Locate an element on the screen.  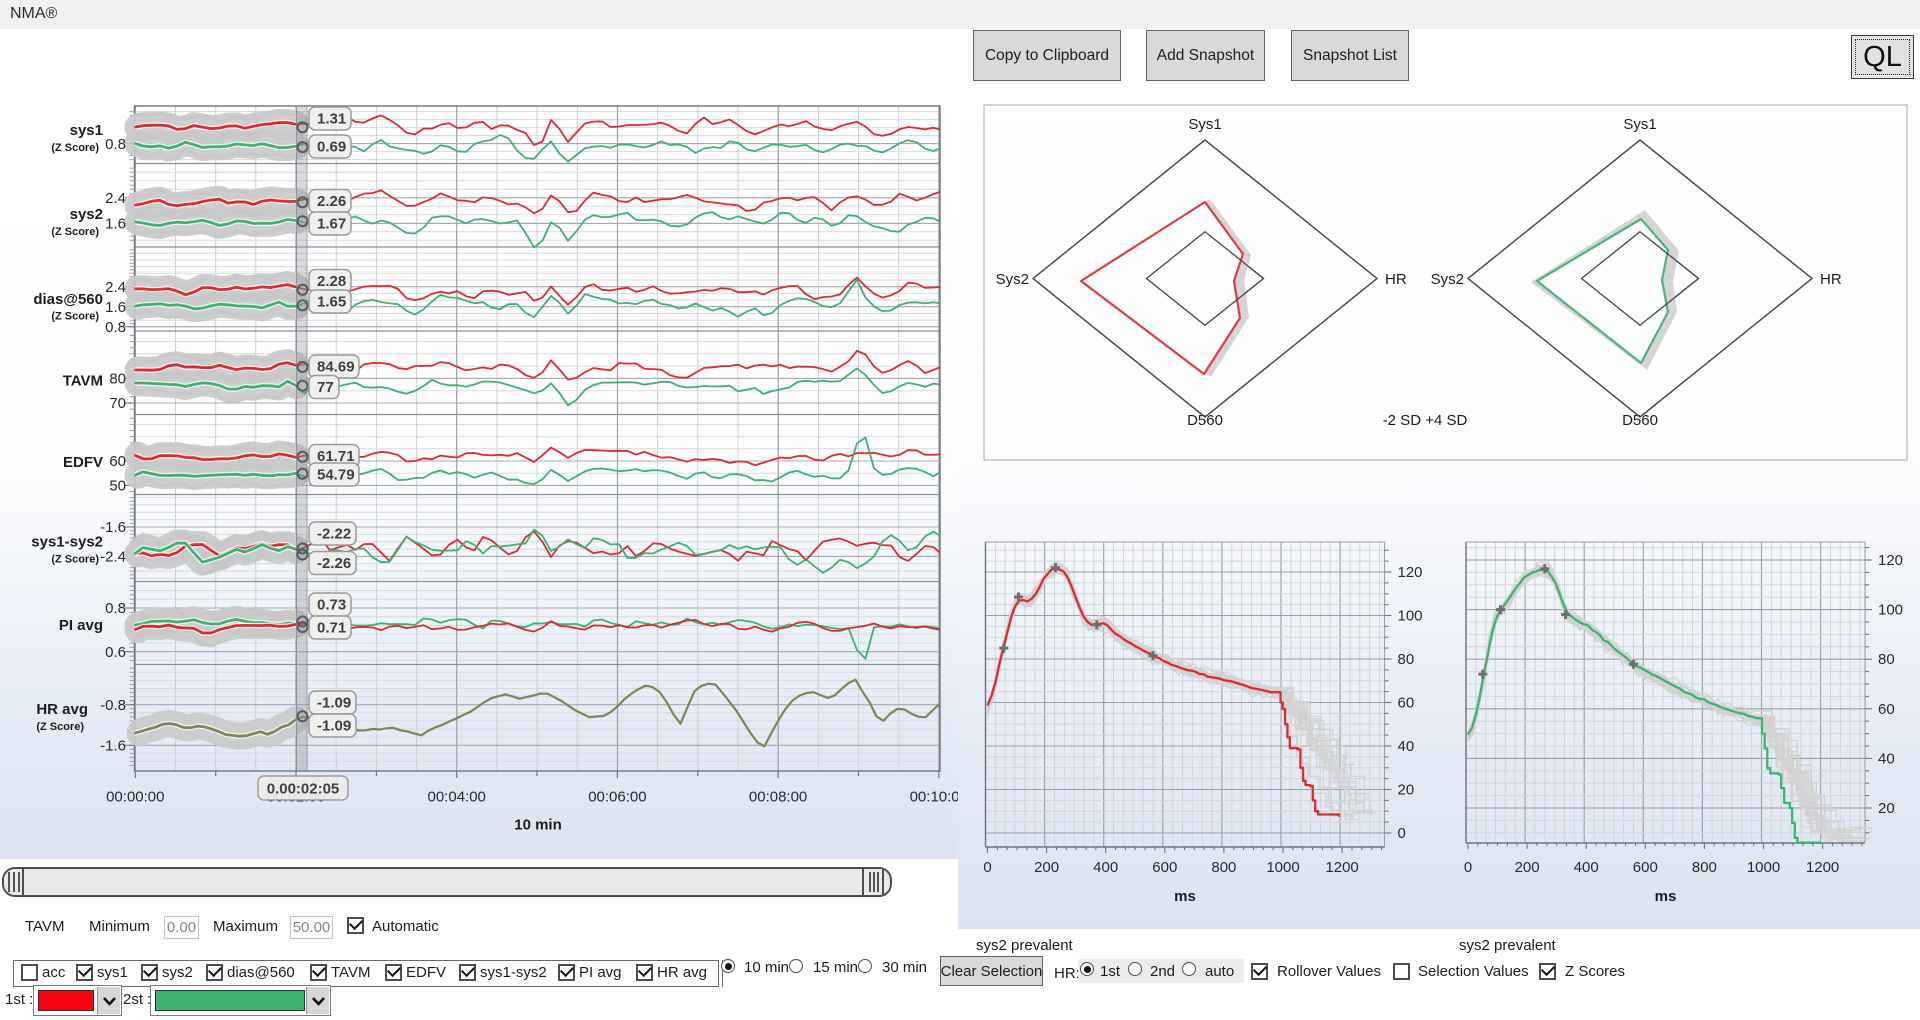
svg-text: 00:08:00 is located at coordinates (778, 797).